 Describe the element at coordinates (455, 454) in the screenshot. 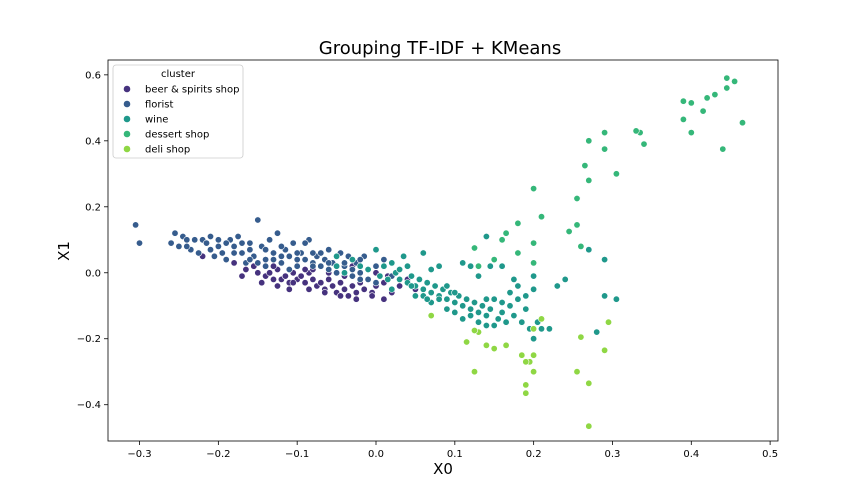

I see `x-tick-label: 0.1` at that location.